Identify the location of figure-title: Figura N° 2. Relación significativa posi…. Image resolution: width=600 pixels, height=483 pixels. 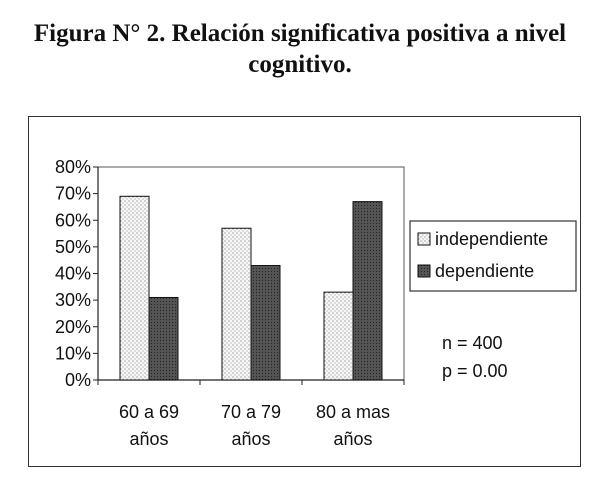
(300, 49).